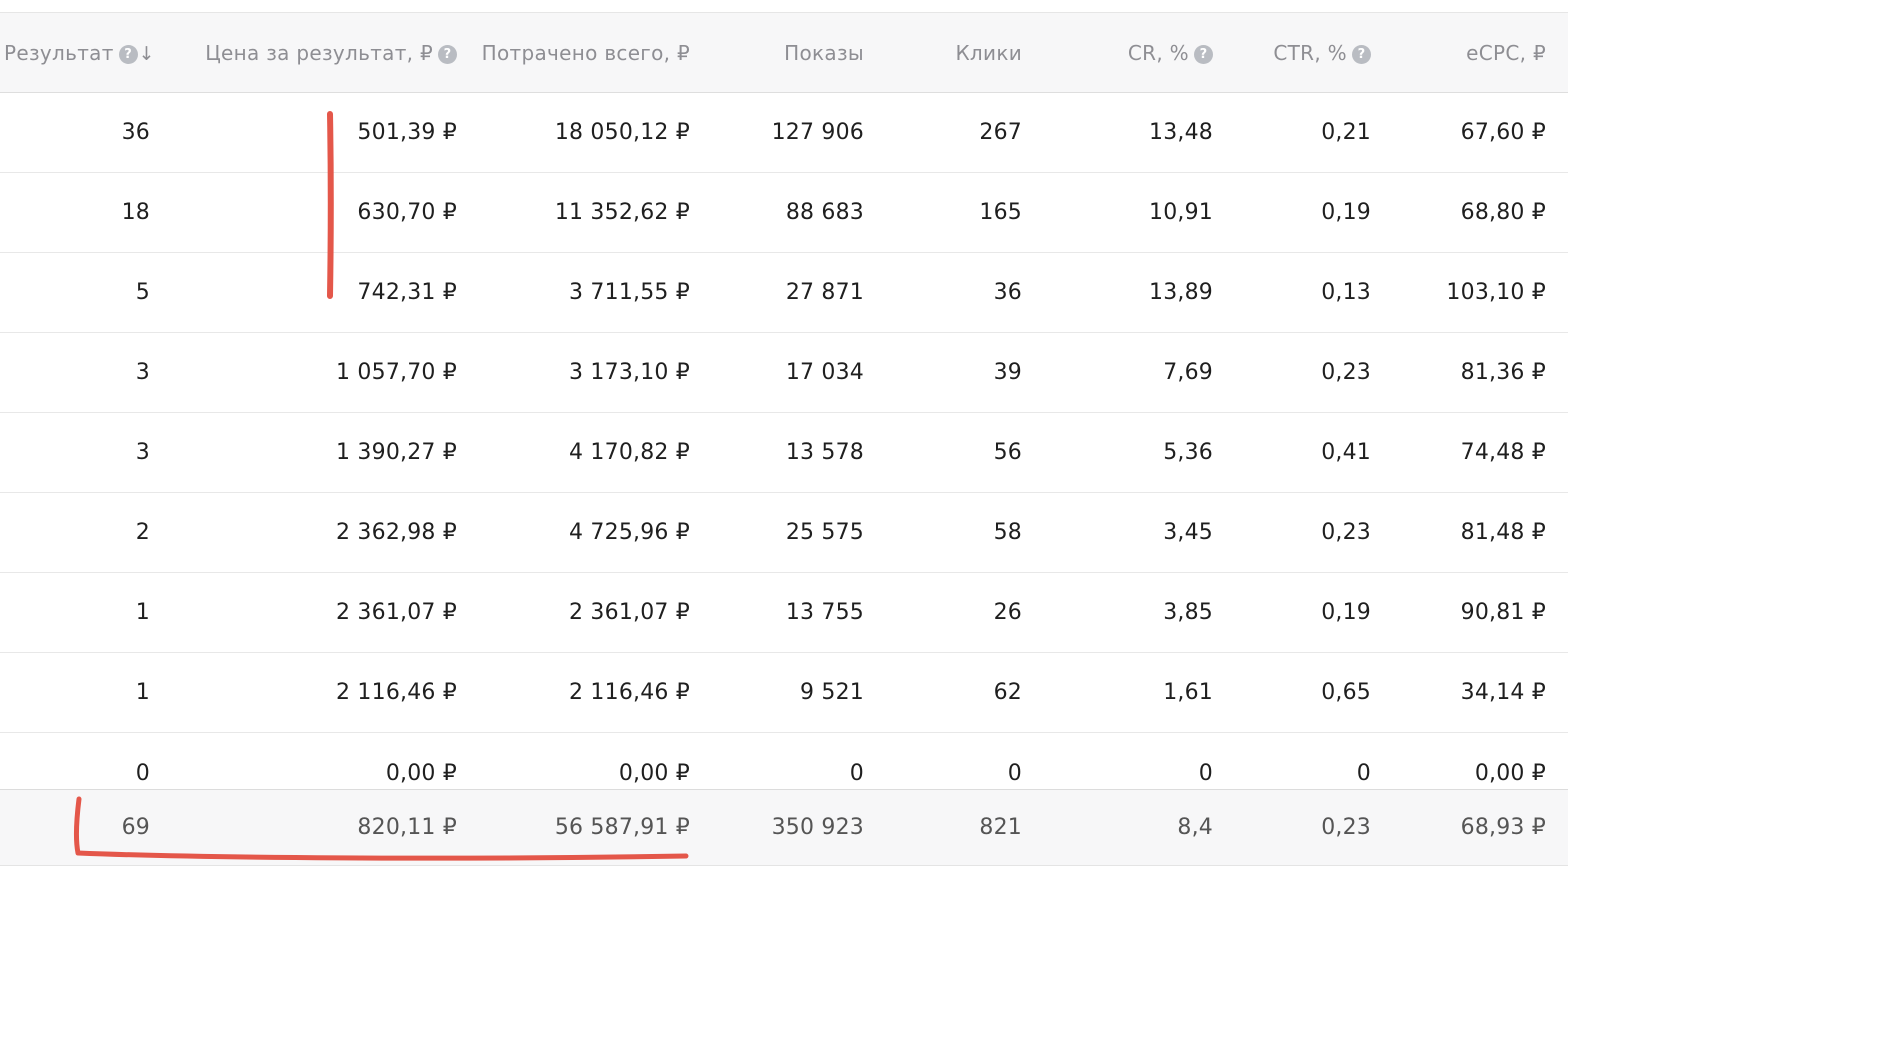 The image size is (1888, 1062). I want to click on cell-cost-per-result: 2 362,98 ₽, so click(396, 532).